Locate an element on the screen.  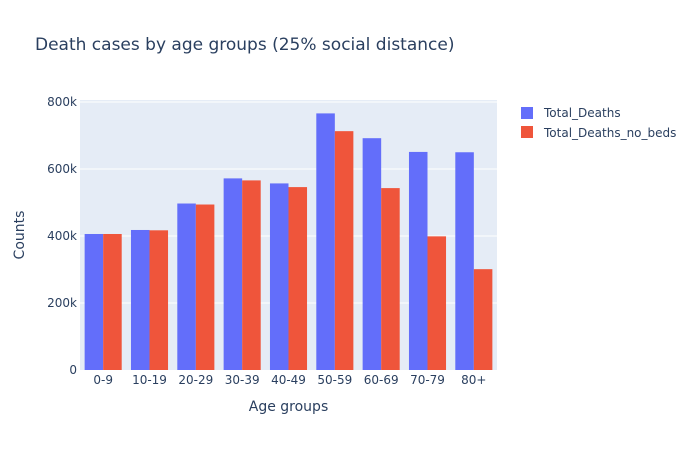
x-tick-label: 60-69 is located at coordinates (381, 380).